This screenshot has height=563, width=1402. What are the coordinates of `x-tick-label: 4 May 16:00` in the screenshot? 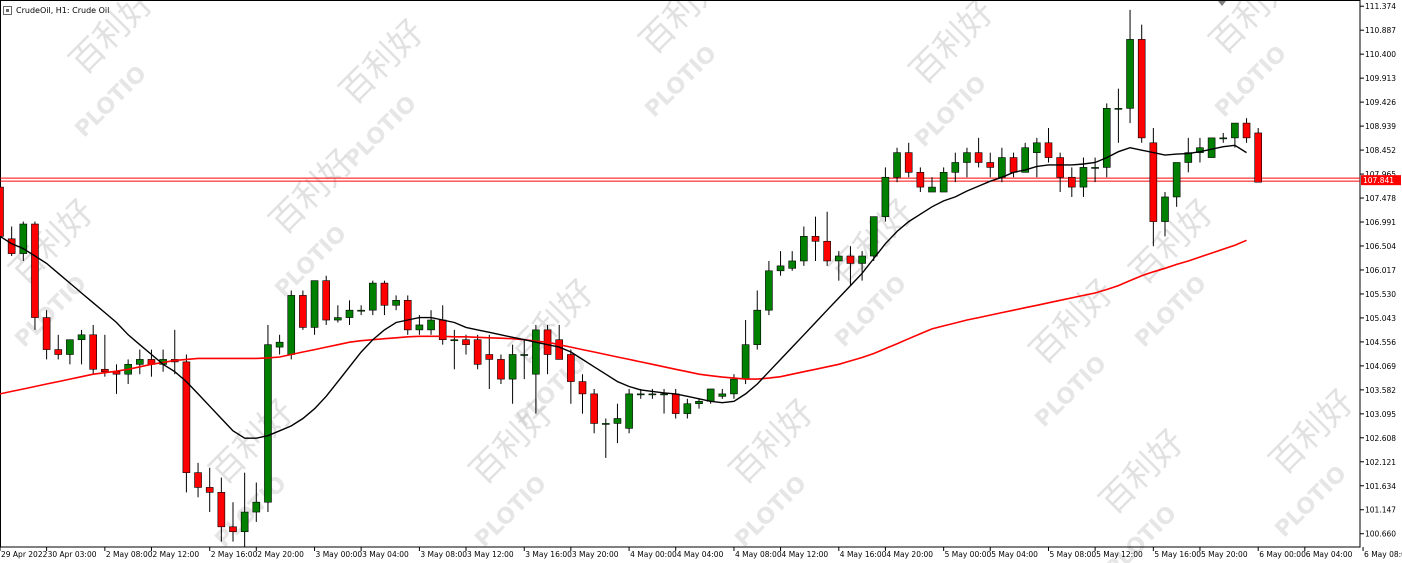 It's located at (863, 554).